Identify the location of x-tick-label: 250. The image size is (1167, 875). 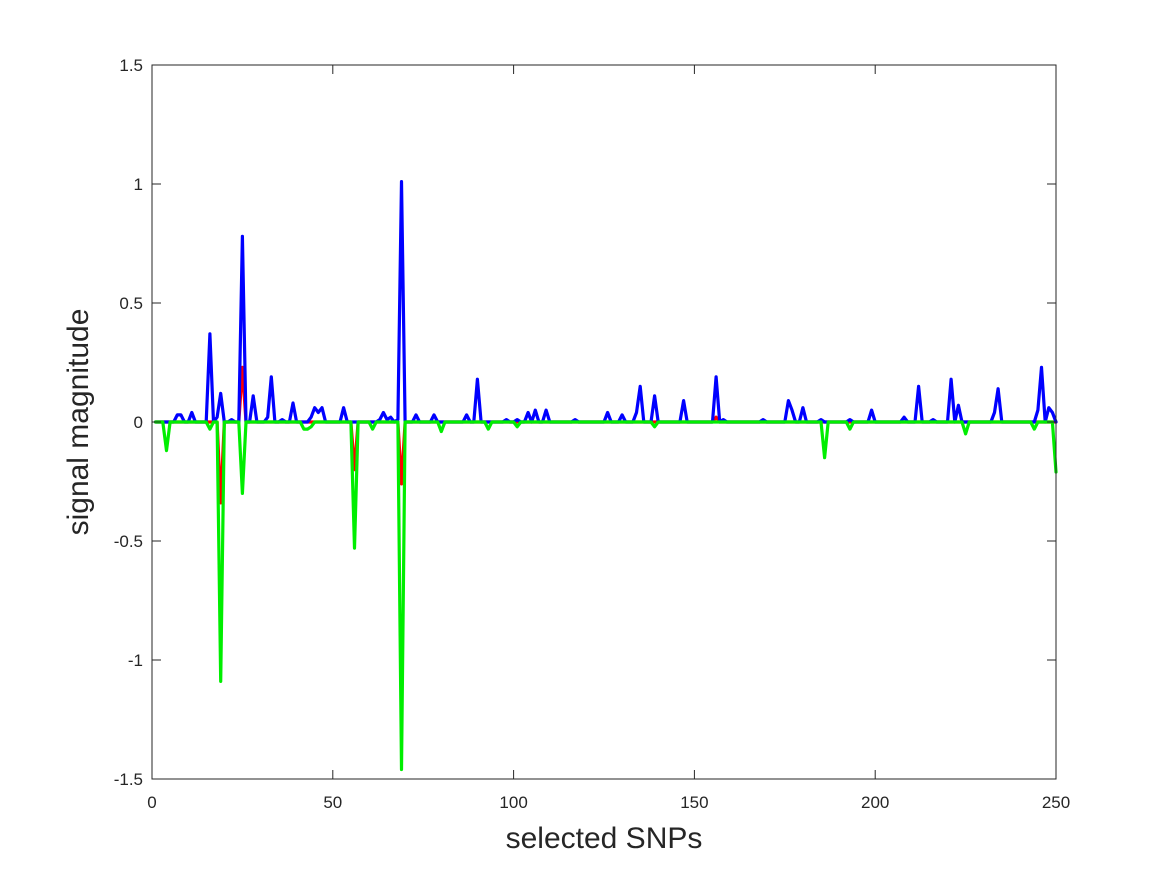
(1056, 802).